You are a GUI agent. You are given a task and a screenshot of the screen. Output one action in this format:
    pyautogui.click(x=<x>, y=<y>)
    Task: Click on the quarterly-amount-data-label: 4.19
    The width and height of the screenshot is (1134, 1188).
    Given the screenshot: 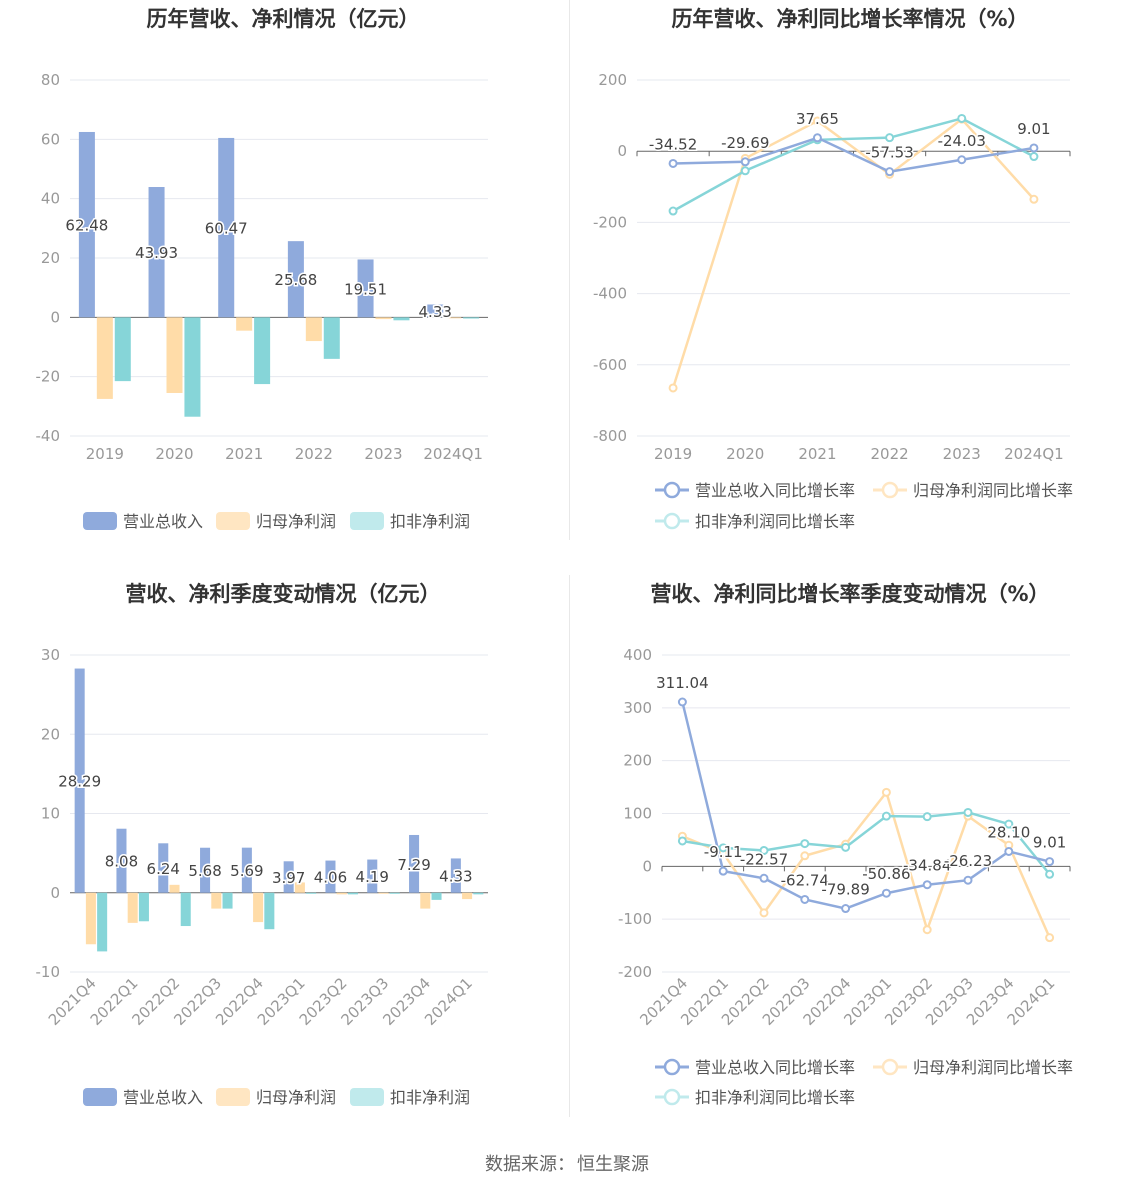 What is the action you would take?
    pyautogui.click(x=372, y=877)
    